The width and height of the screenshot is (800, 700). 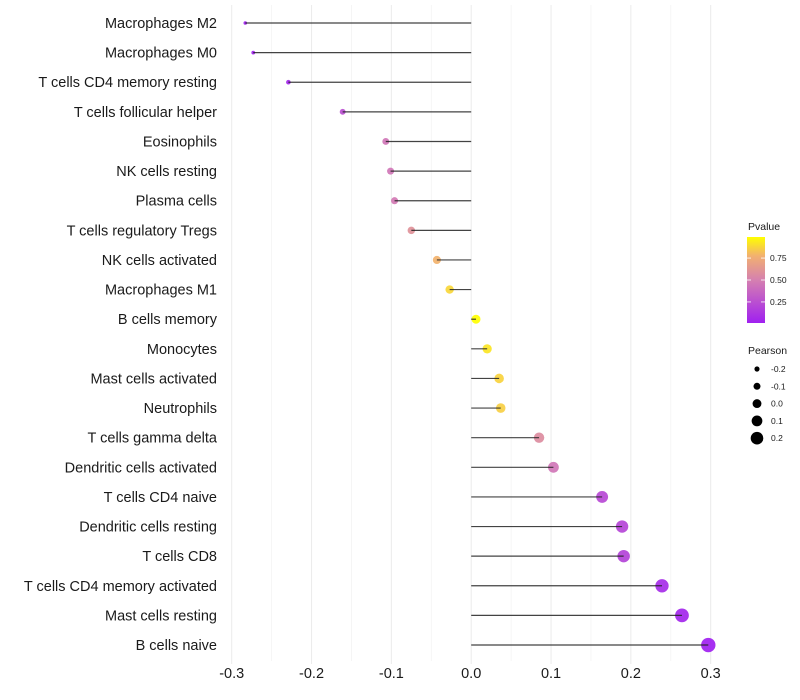 I want to click on colorbar-tick-label: 0.75, so click(x=778, y=258).